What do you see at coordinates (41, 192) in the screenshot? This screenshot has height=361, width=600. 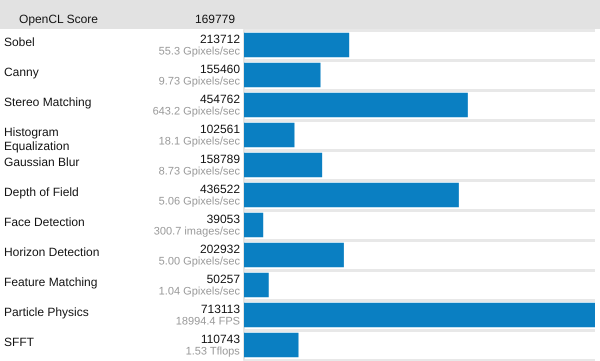 I see `y-tick-label: Depth of Field` at bounding box center [41, 192].